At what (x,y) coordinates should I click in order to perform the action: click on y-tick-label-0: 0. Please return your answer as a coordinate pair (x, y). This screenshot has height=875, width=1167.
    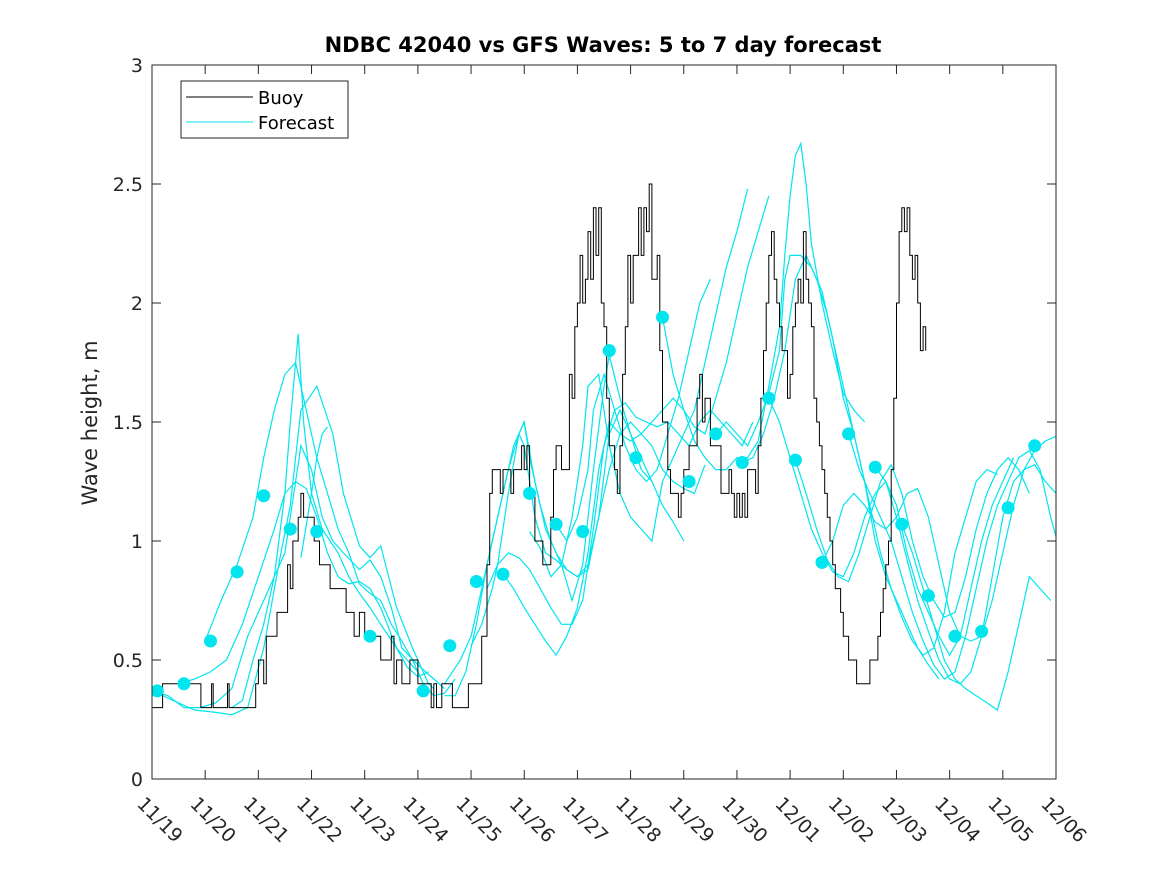
    Looking at the image, I should click on (137, 780).